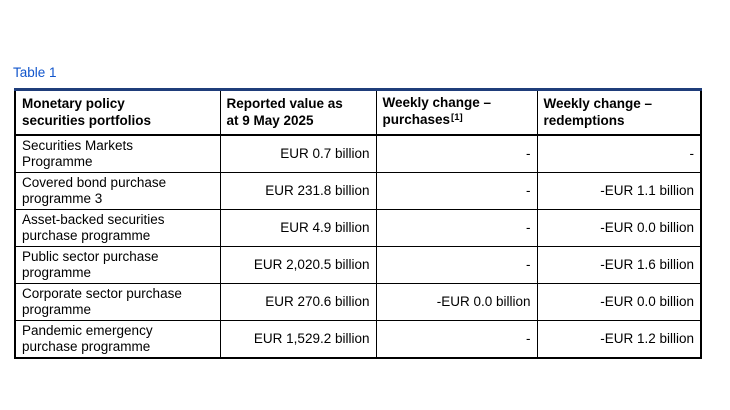 This screenshot has width=730, height=410. I want to click on reported-value-cell: EUR 0.7 billion, so click(298, 153).